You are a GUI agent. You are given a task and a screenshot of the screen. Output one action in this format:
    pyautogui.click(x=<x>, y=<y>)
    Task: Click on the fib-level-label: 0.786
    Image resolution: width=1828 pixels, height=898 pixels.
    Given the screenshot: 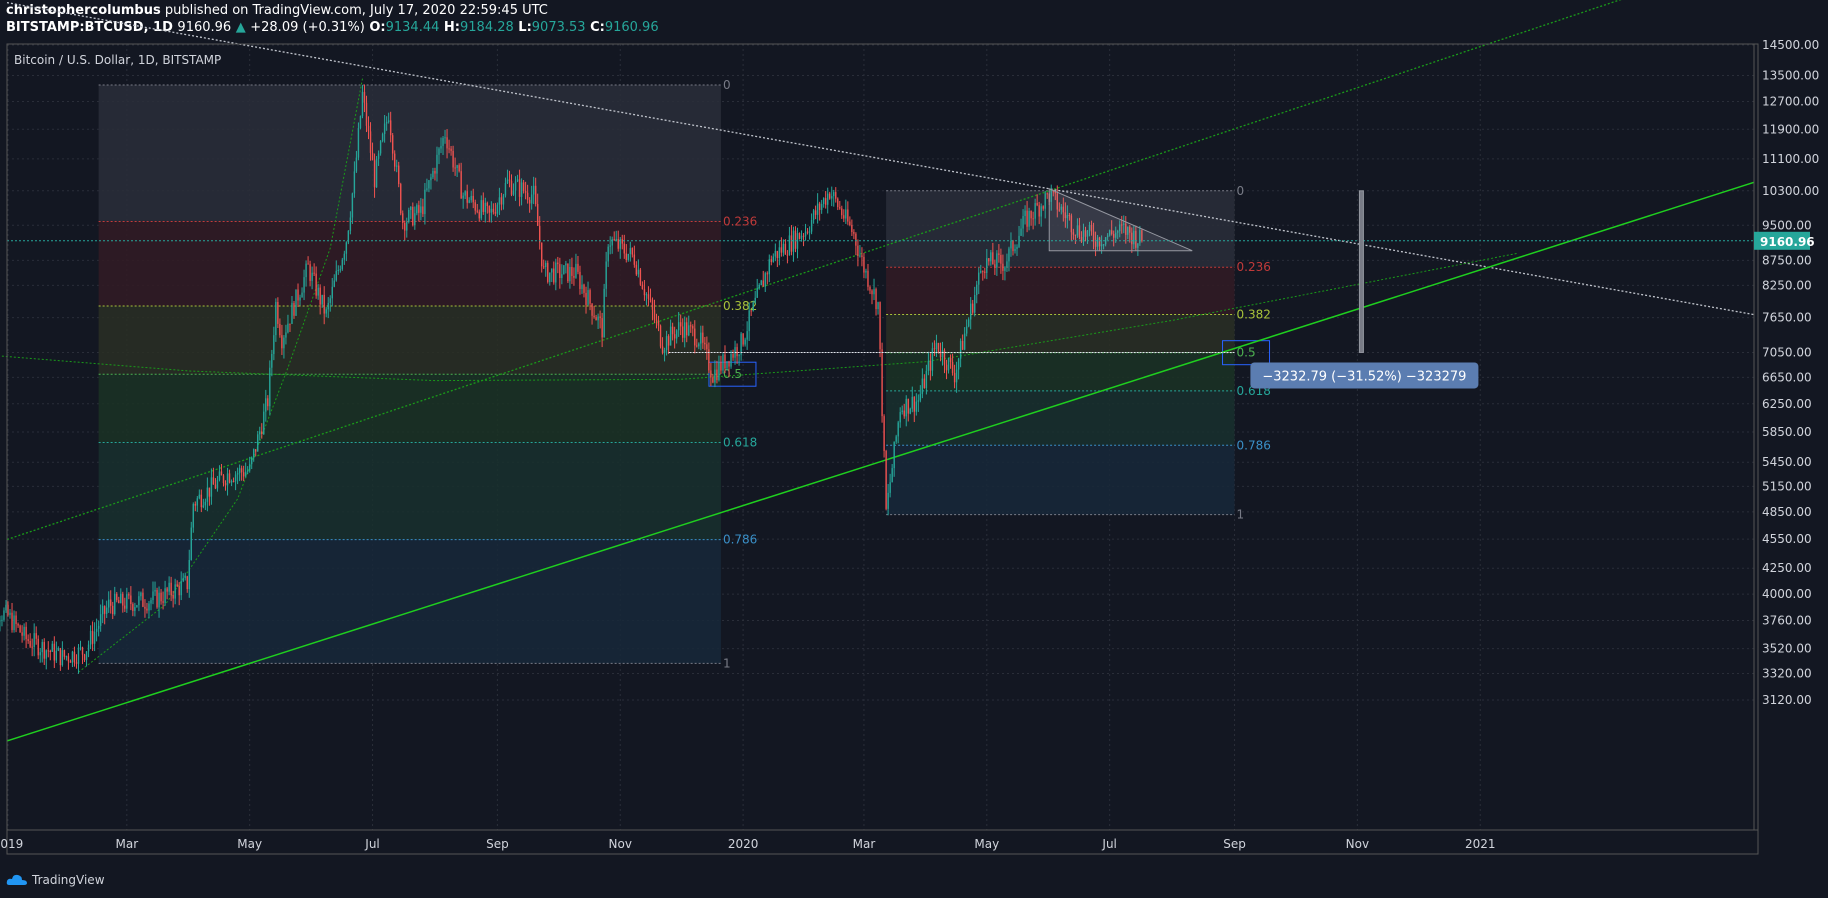 What is the action you would take?
    pyautogui.click(x=1254, y=445)
    